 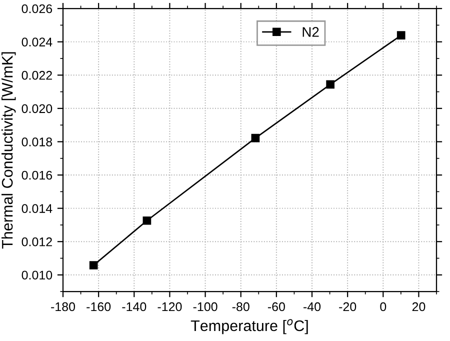 I want to click on y-tick-label: 0.026, so click(x=37, y=9).